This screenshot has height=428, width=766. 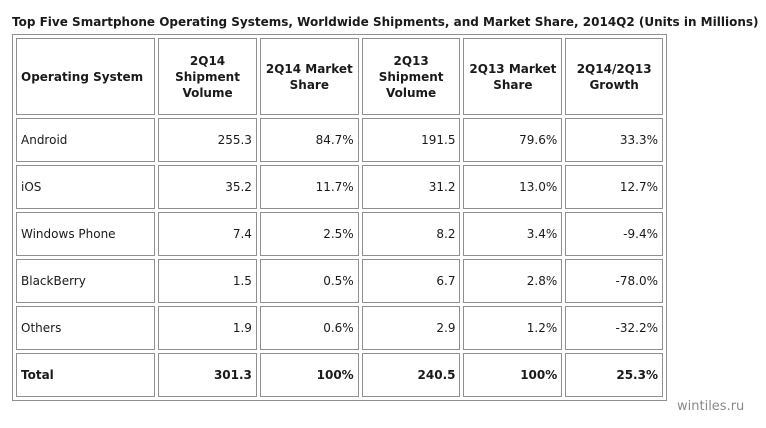 I want to click on growth-cell: 12.7%, so click(x=614, y=187).